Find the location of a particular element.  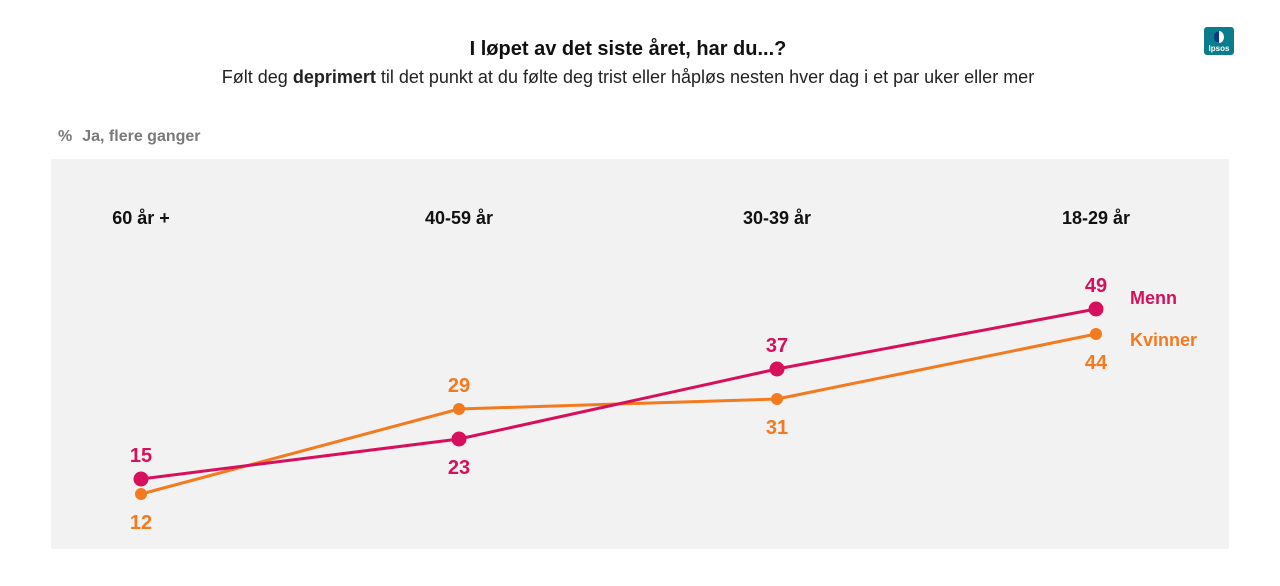

measure-text: Ja, flere ganger is located at coordinates (141, 136).